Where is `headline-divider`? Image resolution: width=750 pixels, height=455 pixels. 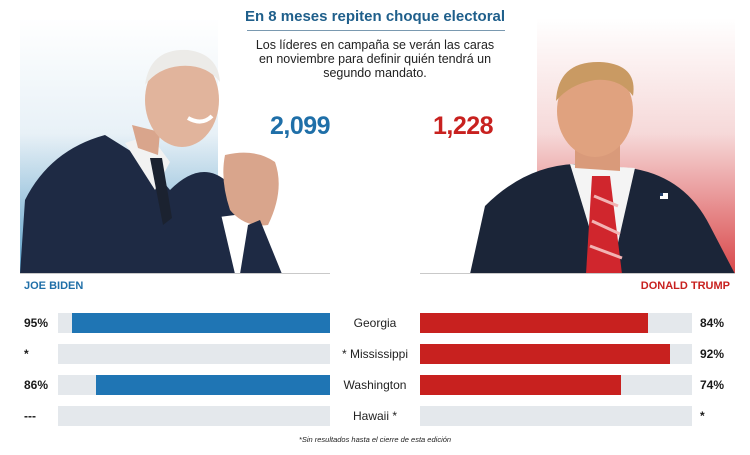
headline-divider is located at coordinates (376, 30).